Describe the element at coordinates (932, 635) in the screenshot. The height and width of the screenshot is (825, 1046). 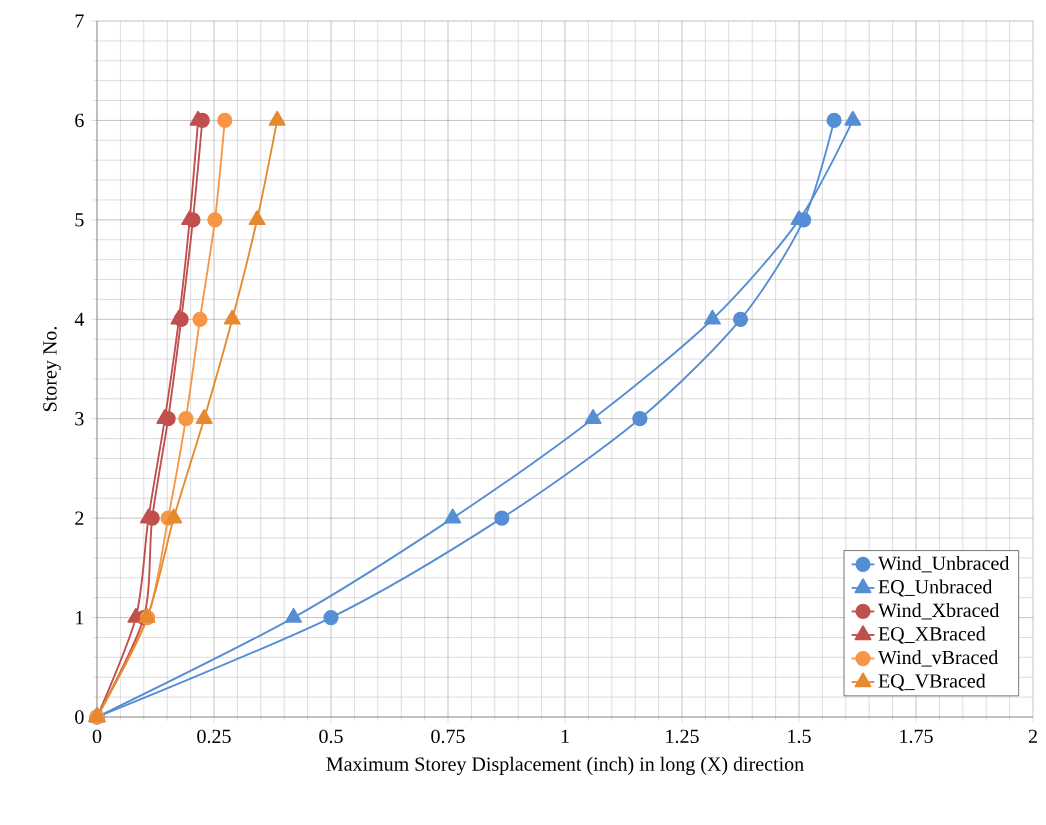
I see `legend-label: EQ_XBraced` at that location.